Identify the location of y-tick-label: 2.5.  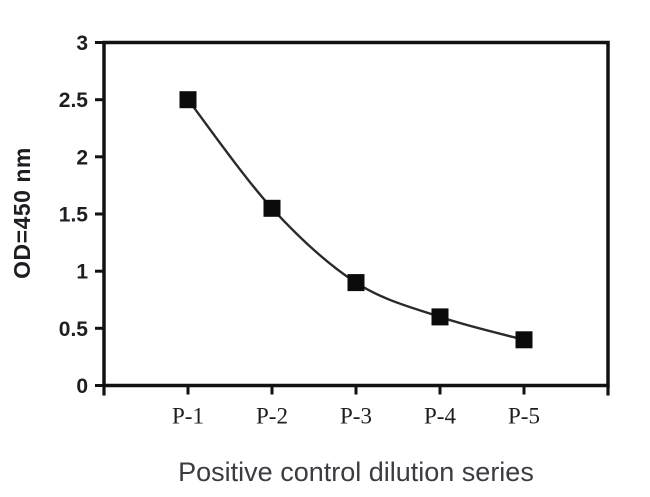
(74, 100).